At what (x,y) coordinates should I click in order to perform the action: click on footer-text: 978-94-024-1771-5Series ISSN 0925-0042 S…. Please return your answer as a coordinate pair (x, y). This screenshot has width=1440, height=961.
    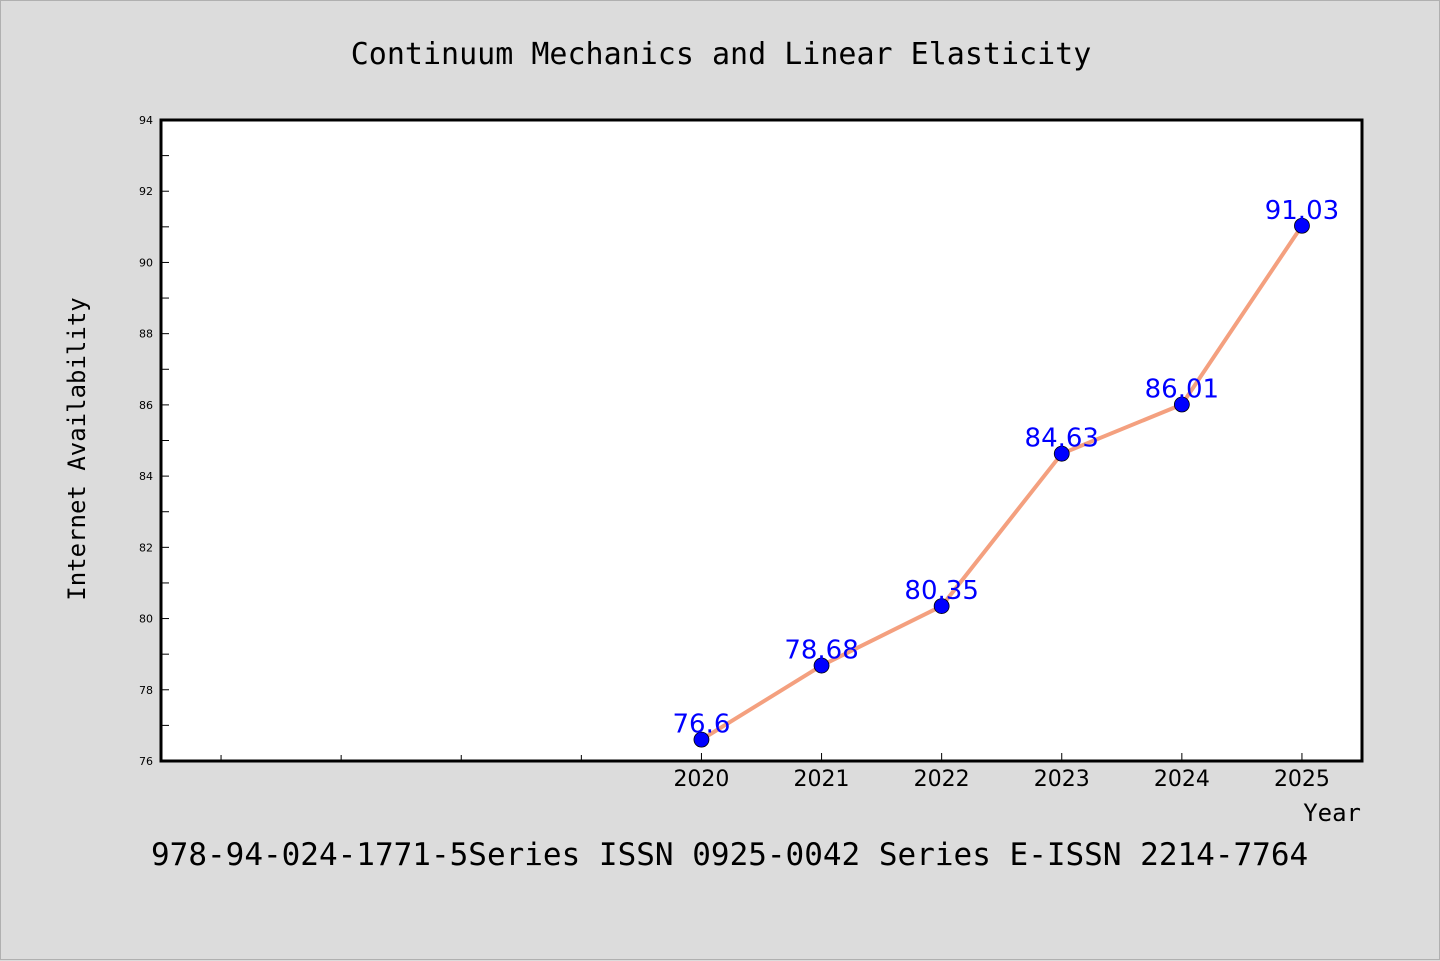
    Looking at the image, I should click on (729, 855).